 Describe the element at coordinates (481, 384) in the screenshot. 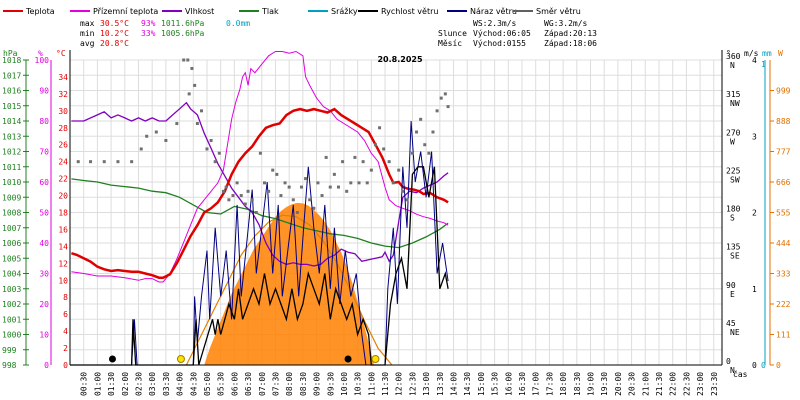

I see `x-tick-label: 15:00` at that location.